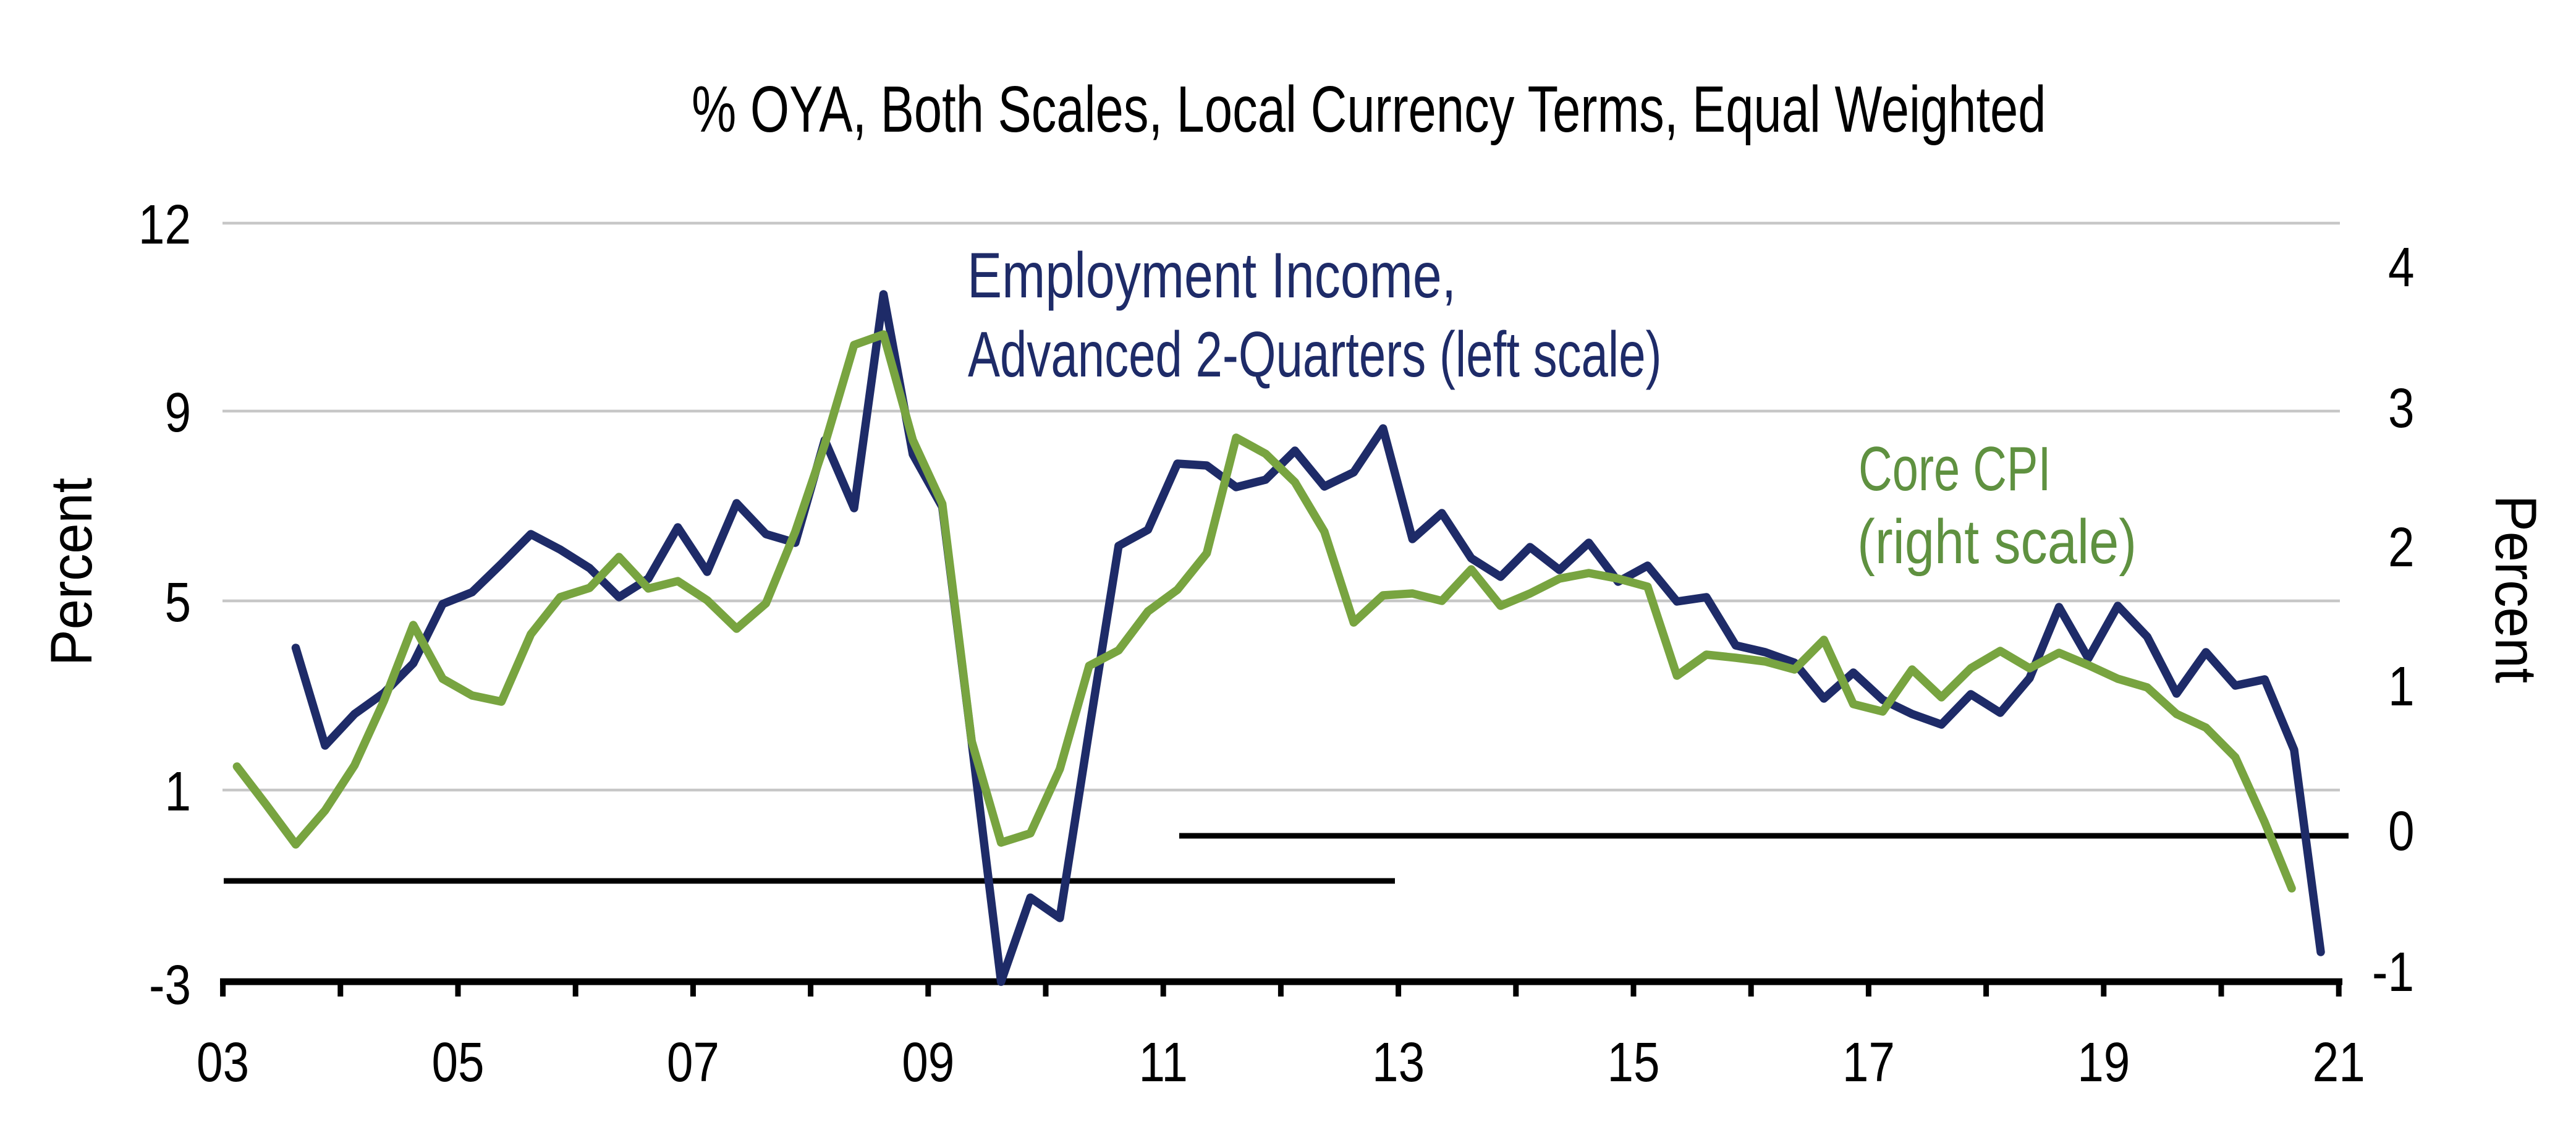  I want to click on svg-text:Advanced 2-Quarters (left scal: Advanced 2-Quarters (left scale), so click(1315, 354).